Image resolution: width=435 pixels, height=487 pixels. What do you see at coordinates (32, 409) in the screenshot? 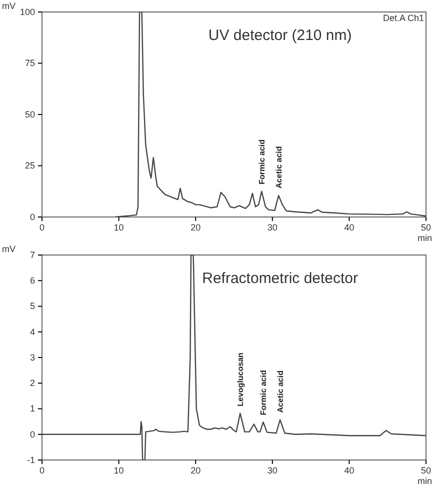
I see `y-tick-label: 1` at bounding box center [32, 409].